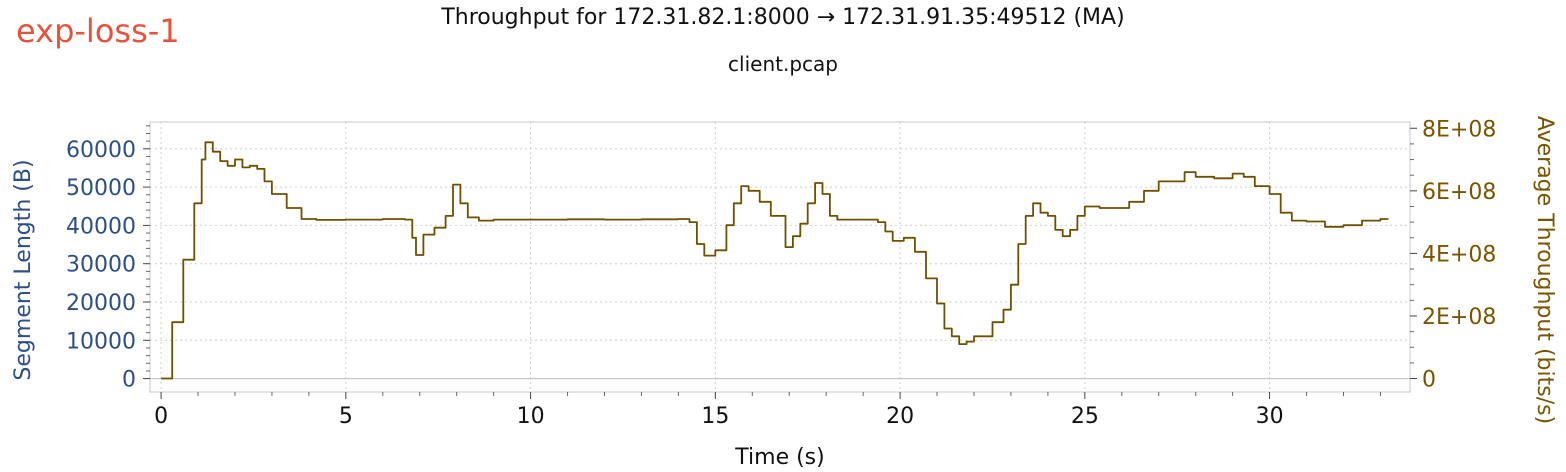 The width and height of the screenshot is (1566, 472). Describe the element at coordinates (1459, 129) in the screenshot. I see `y-right-tick-label: 8E+08` at that location.